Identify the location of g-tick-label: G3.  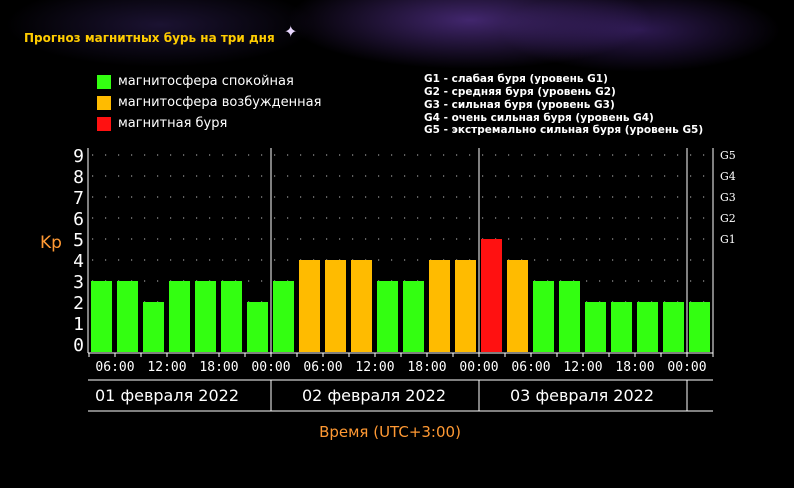
(728, 197).